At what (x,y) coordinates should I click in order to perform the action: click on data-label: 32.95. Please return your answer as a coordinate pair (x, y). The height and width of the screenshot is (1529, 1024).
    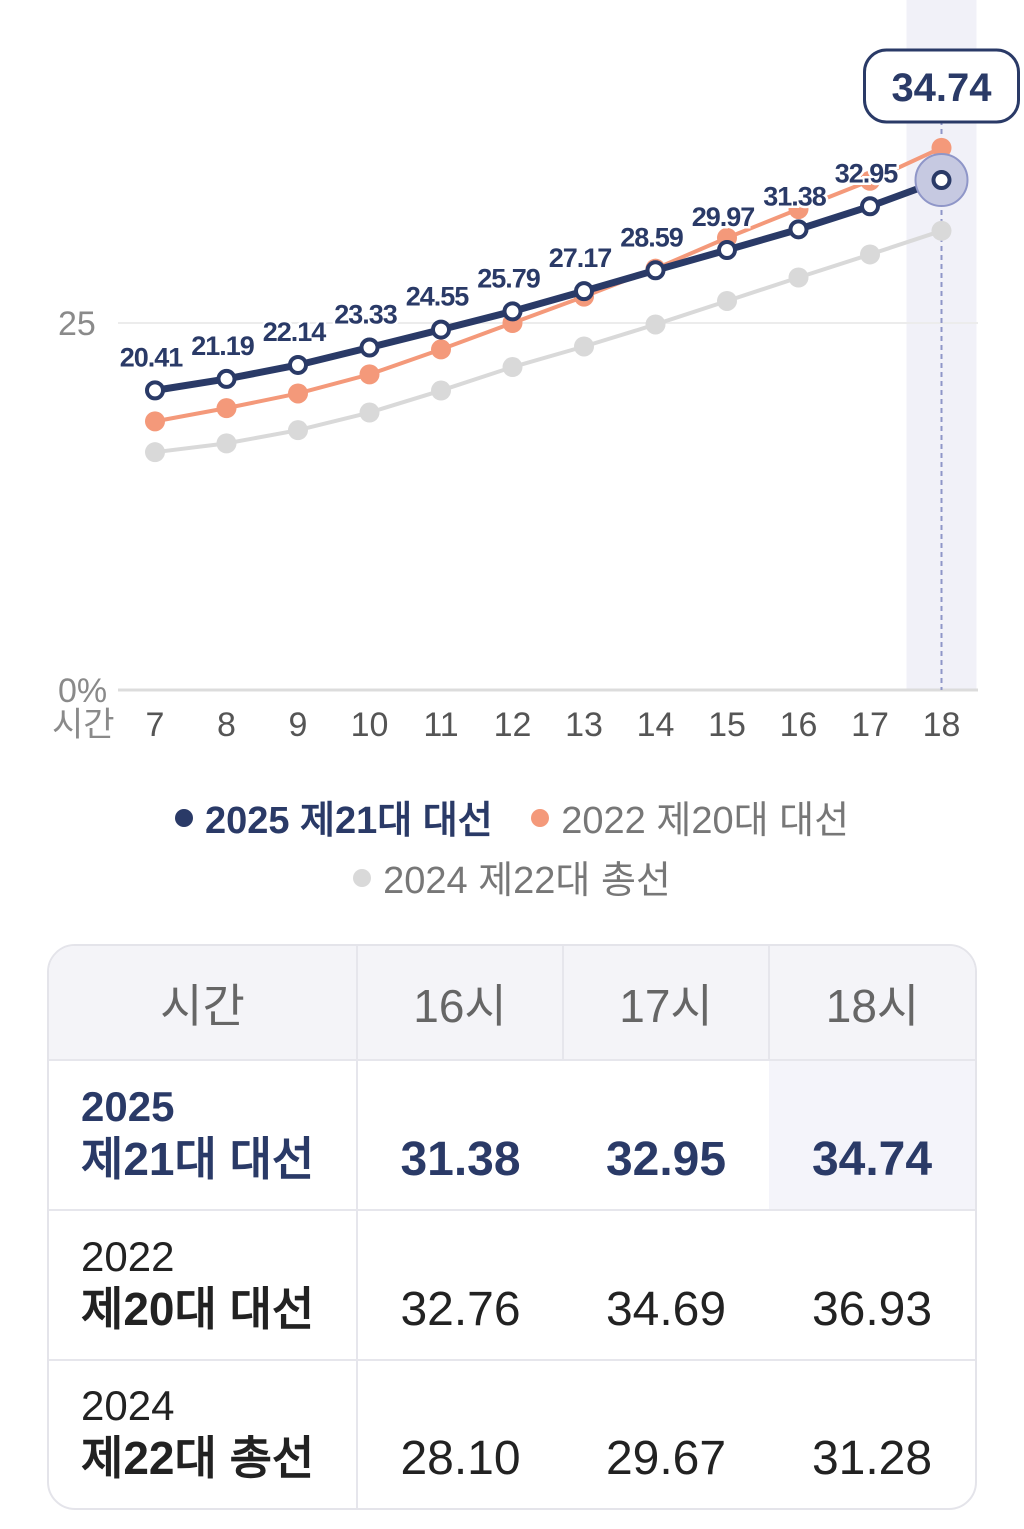
    Looking at the image, I should click on (867, 173).